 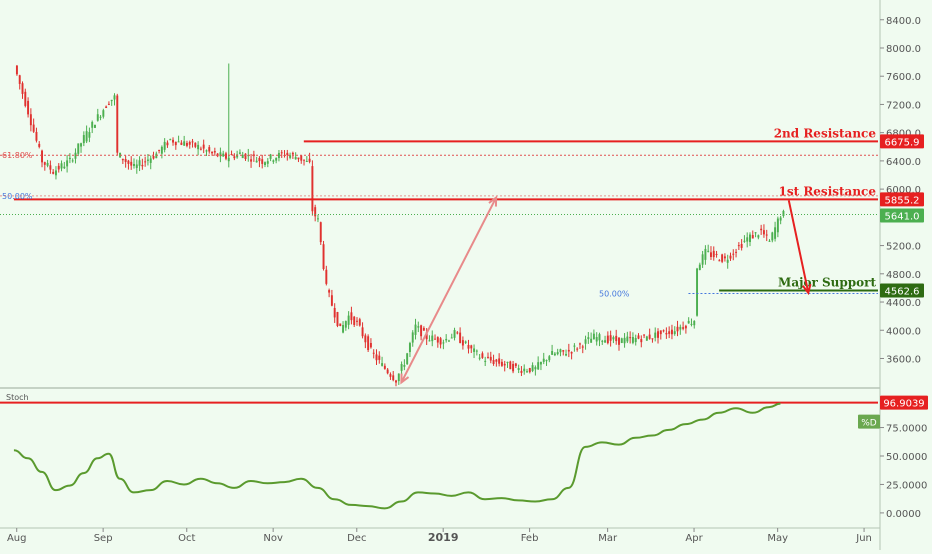 What do you see at coordinates (449, 290) in the screenshot?
I see `arrow-line` at bounding box center [449, 290].